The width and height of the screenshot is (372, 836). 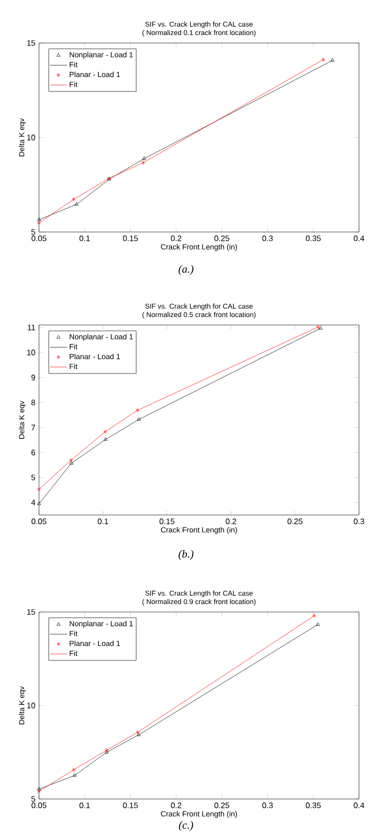 What do you see at coordinates (186, 270) in the screenshot?
I see `text: (a.)` at bounding box center [186, 270].